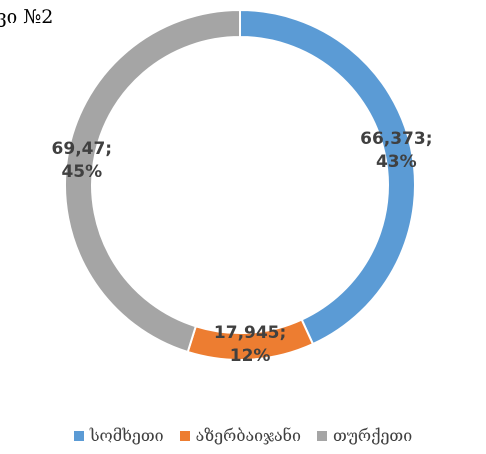 The width and height of the screenshot is (486, 454). Describe the element at coordinates (82, 160) in the screenshot. I see `data-label: 69,47; 45%` at that location.